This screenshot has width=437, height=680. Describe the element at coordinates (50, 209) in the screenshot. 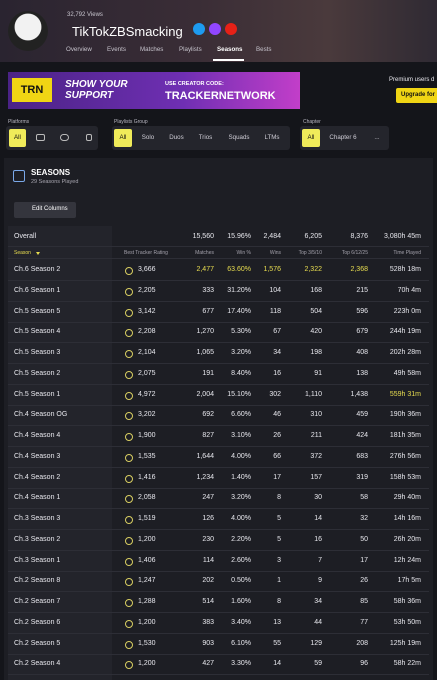

I see `edit-columns-label: Edit Columns` at that location.